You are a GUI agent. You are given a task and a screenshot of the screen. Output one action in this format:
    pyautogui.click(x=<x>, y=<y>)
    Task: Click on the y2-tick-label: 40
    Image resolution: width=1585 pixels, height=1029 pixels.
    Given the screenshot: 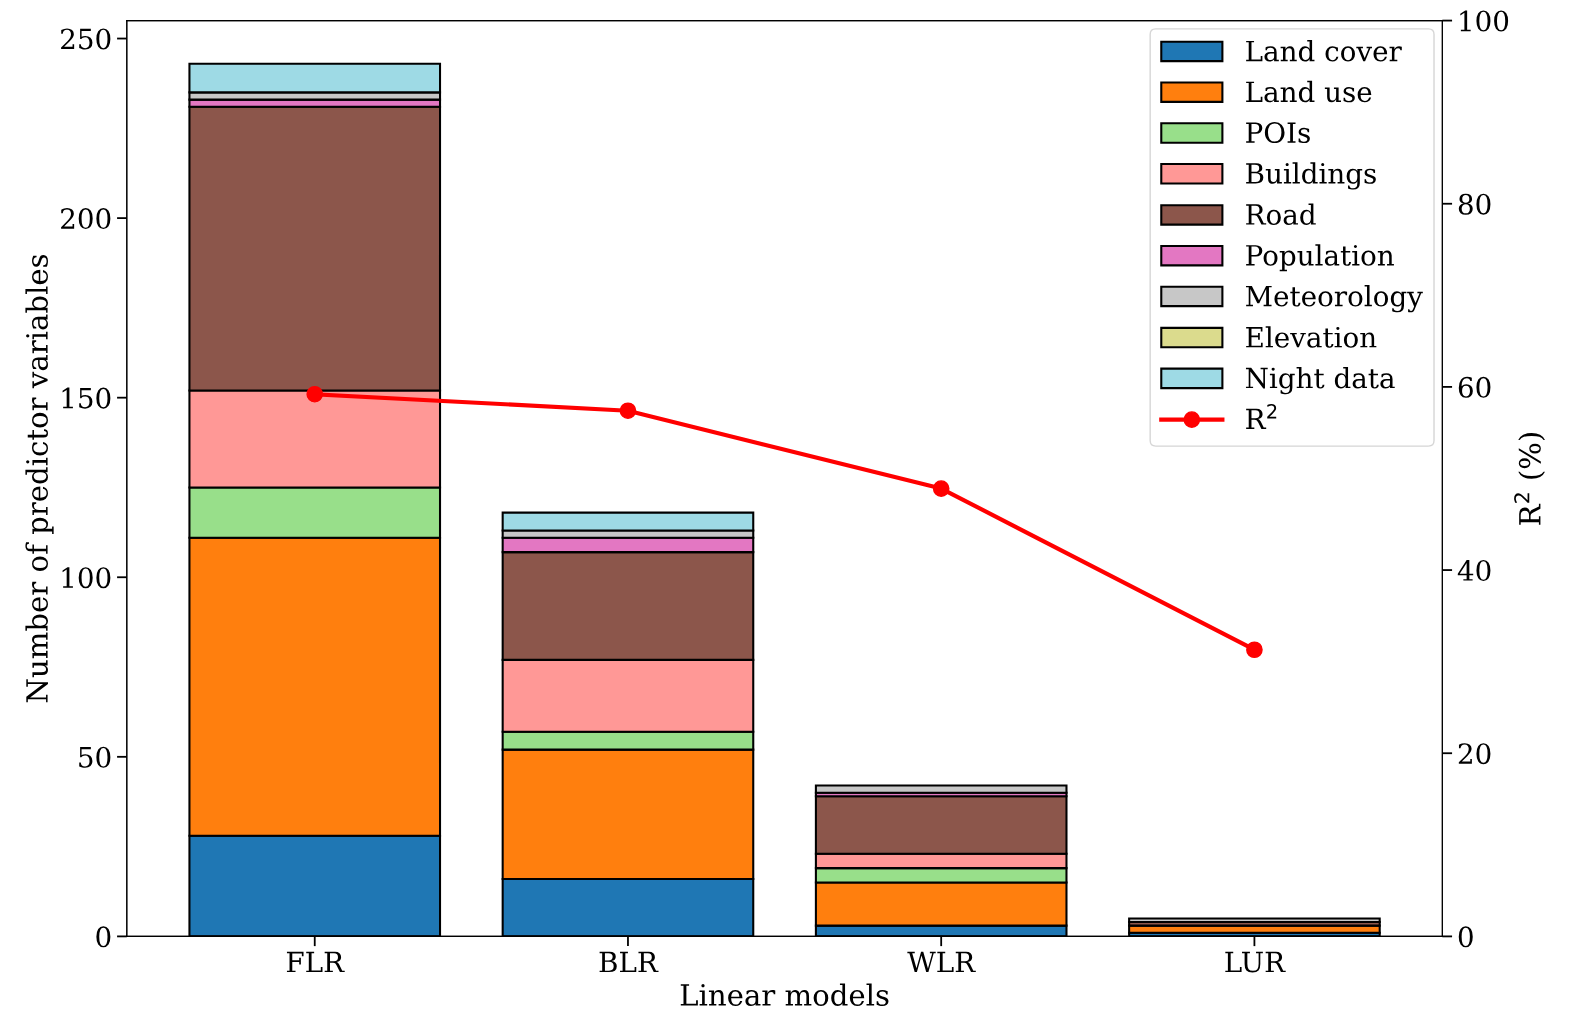 What is the action you would take?
    pyautogui.click(x=1474, y=571)
    